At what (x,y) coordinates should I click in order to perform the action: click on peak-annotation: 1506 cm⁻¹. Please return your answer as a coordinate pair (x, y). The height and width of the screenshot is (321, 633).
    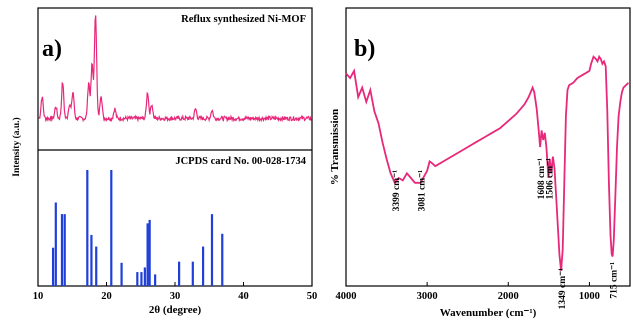
    Looking at the image, I should click on (550, 179).